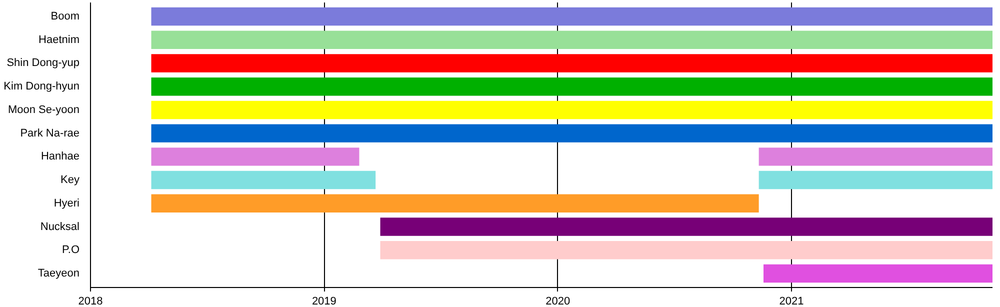 Image resolution: width=1000 pixels, height=307 pixels. I want to click on x-tick-label: 2021, so click(791, 301).